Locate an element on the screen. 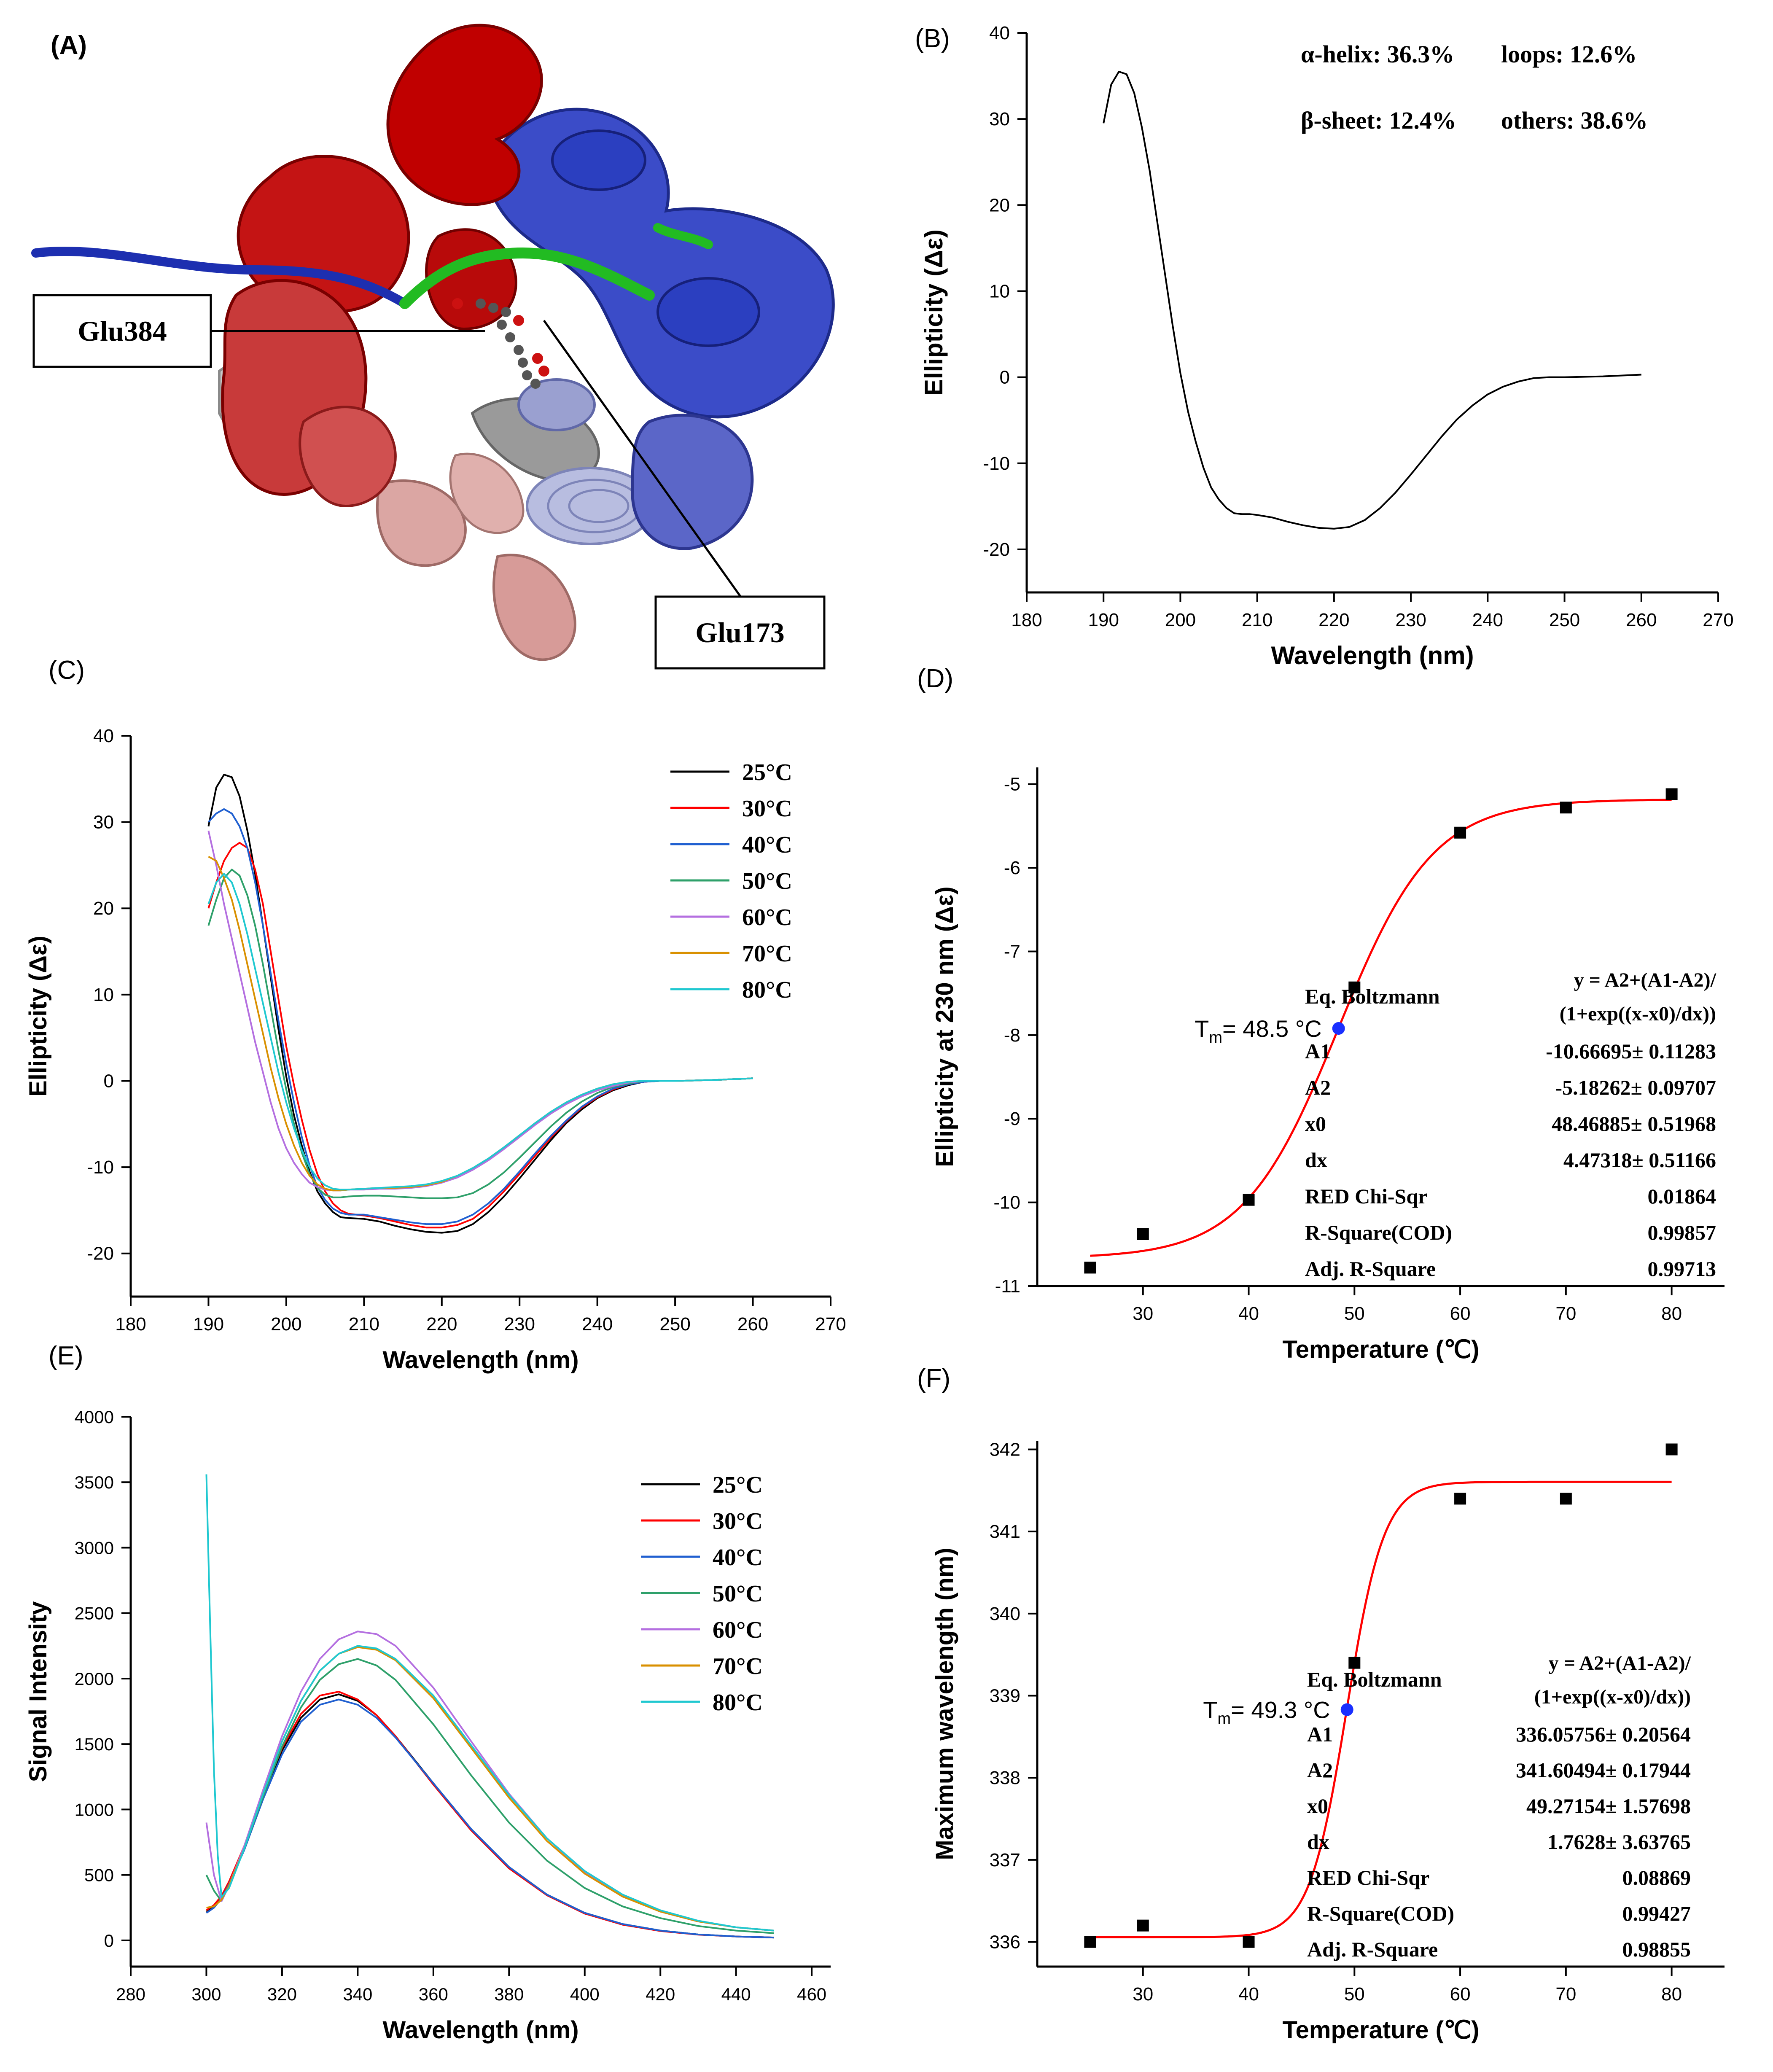 The height and width of the screenshot is (2072, 1773). y-tick-label: 337 is located at coordinates (1005, 1860).